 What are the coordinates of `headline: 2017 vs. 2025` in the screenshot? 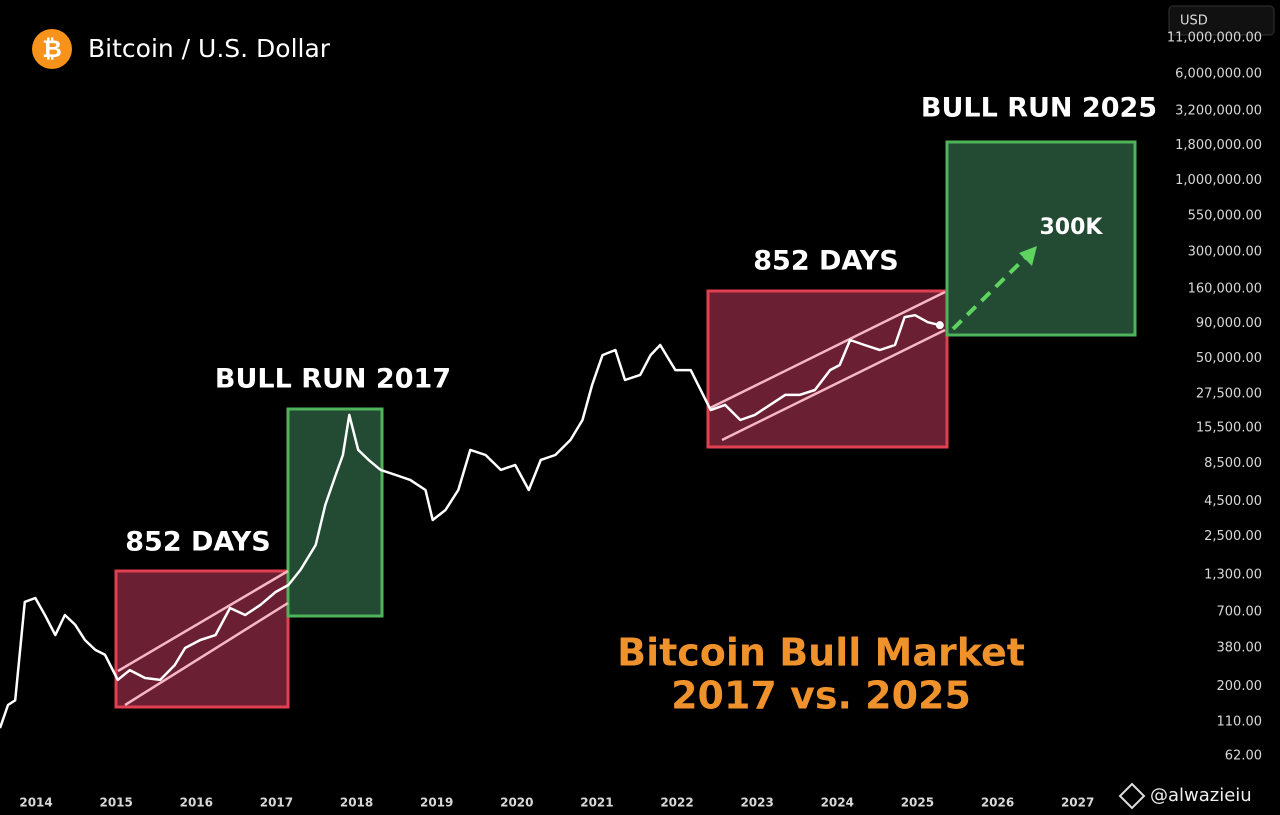 It's located at (821, 696).